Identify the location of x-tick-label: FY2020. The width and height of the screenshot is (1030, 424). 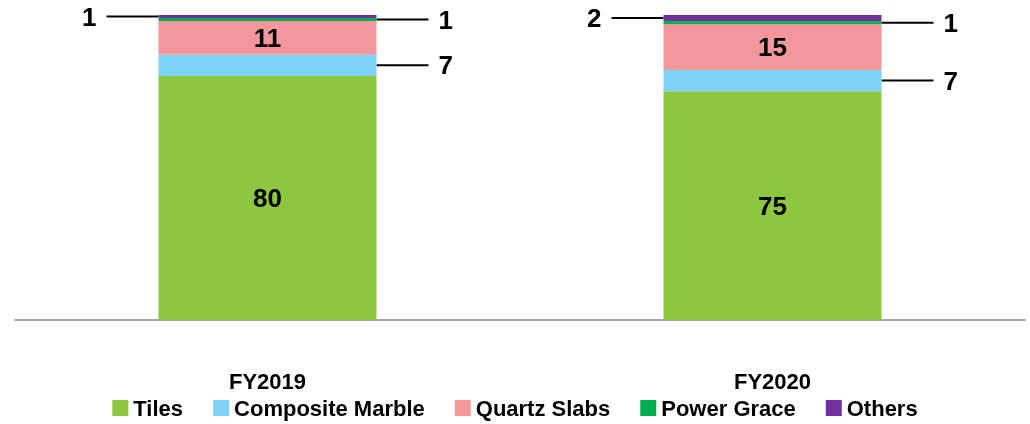
(772, 381).